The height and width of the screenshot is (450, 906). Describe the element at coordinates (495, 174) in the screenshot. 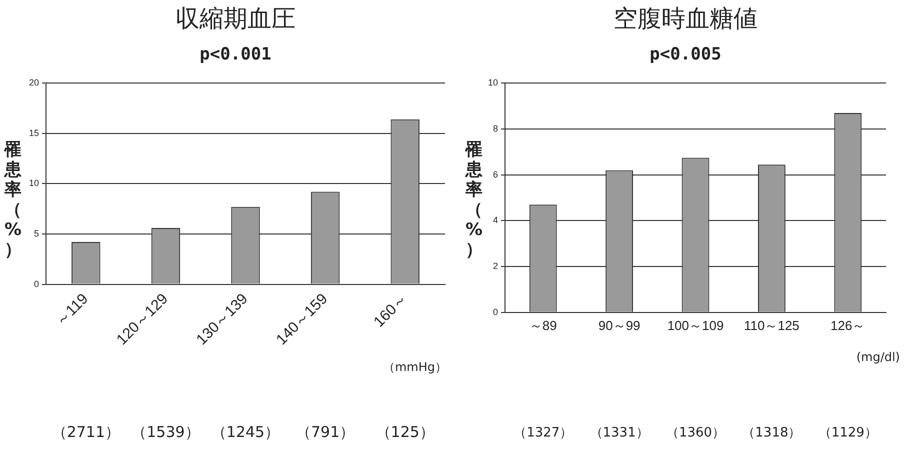

I see `y-tick-label: 6` at that location.